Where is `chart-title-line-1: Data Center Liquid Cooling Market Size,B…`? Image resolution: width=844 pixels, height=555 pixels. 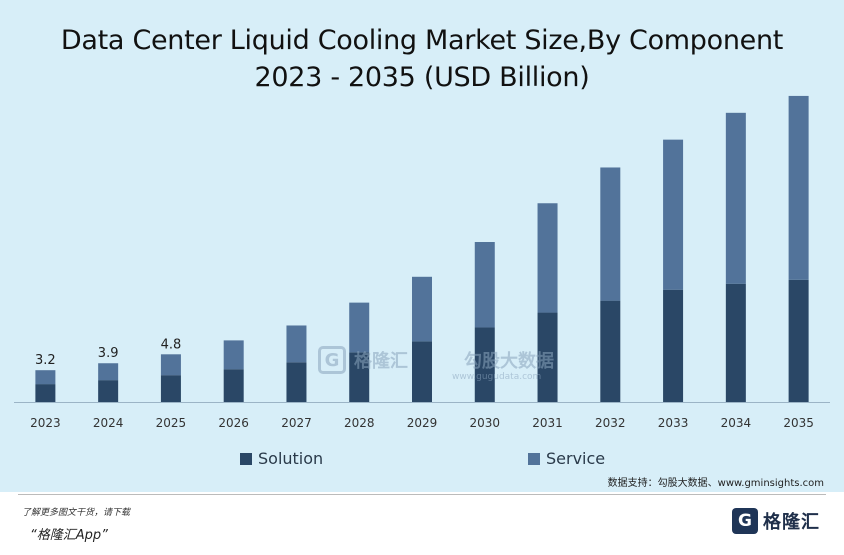
chart-title-line-1: Data Center Liquid Cooling Market Size,B… is located at coordinates (422, 40).